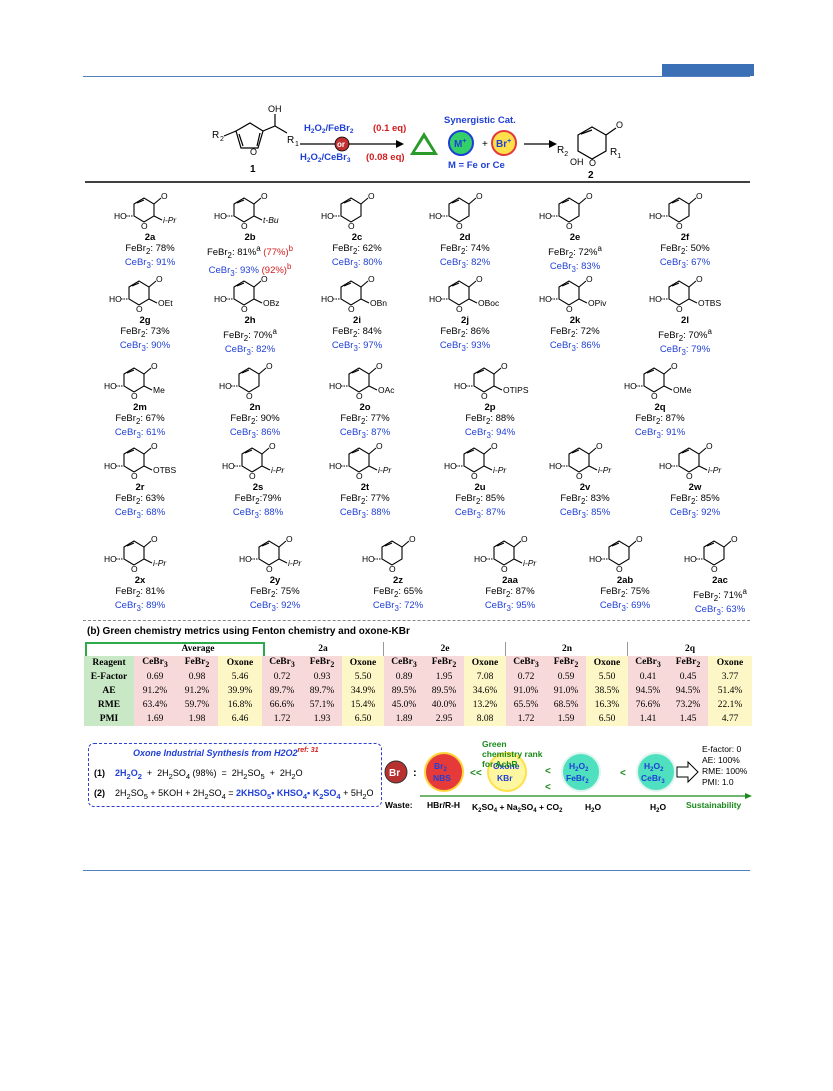 This screenshot has width=833, height=1091. Describe the element at coordinates (575, 267) in the screenshot. I see `cebr3-yield: CeBr3: 83%` at that location.